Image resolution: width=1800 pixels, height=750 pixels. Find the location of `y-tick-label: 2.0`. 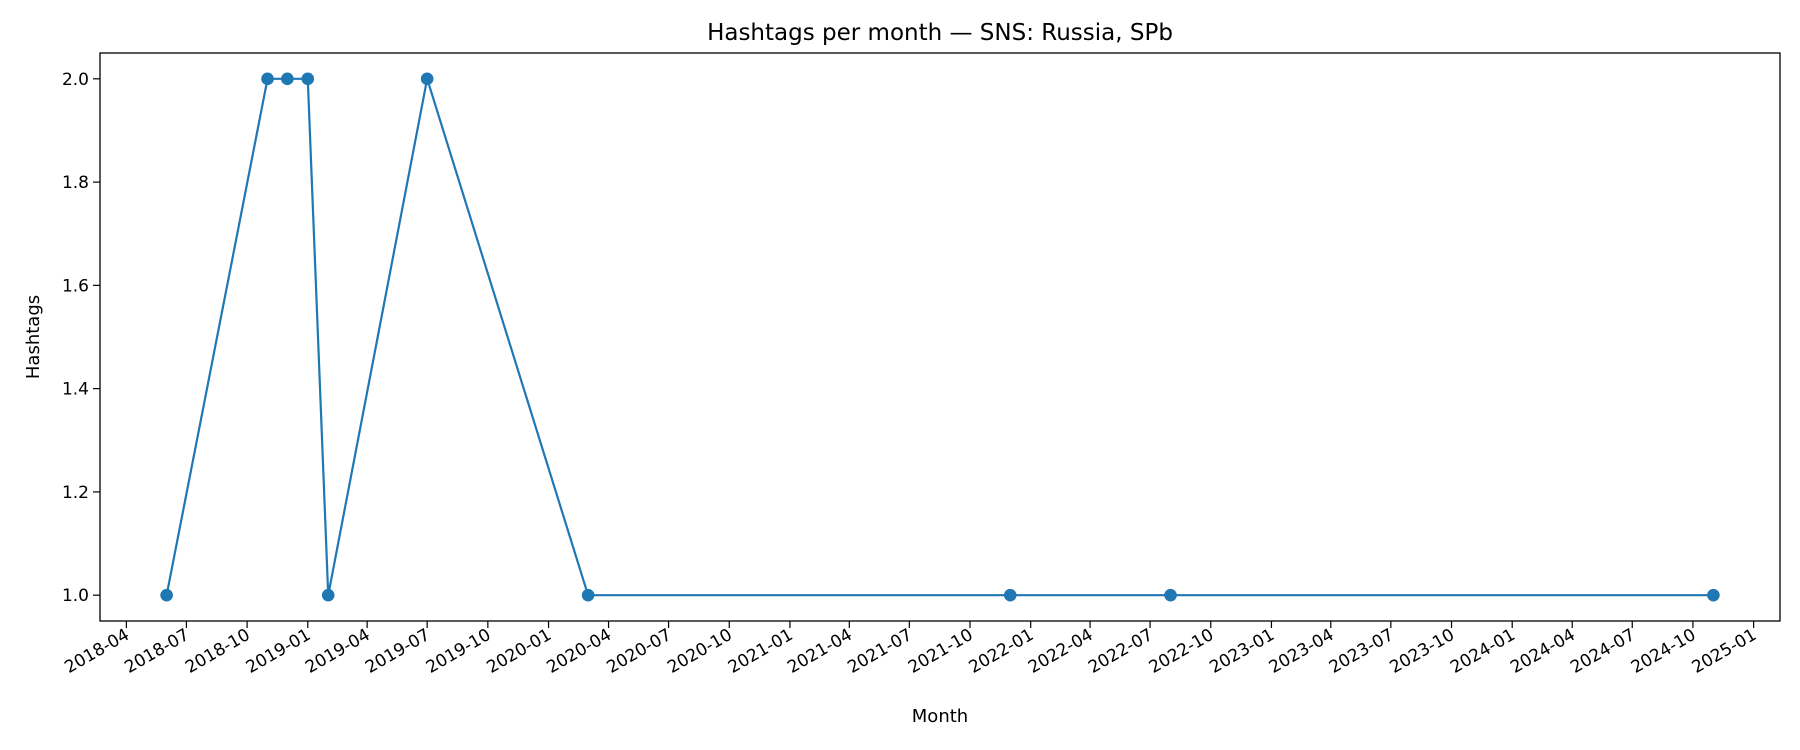

y-tick-label: 2.0 is located at coordinates (75, 80).